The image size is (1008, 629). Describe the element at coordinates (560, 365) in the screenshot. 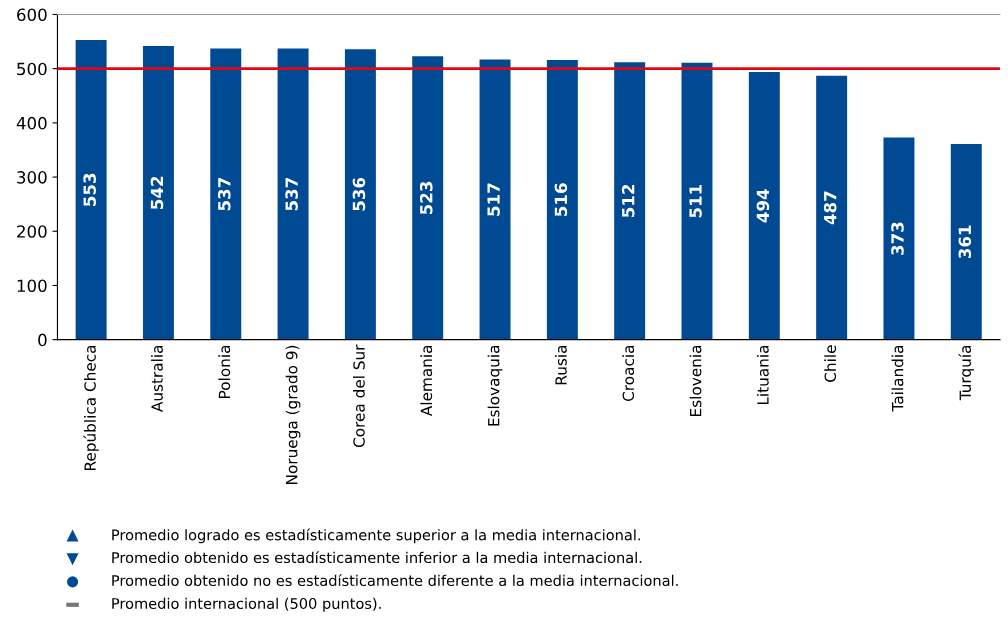

I see `x-tick-label: Rusia` at that location.